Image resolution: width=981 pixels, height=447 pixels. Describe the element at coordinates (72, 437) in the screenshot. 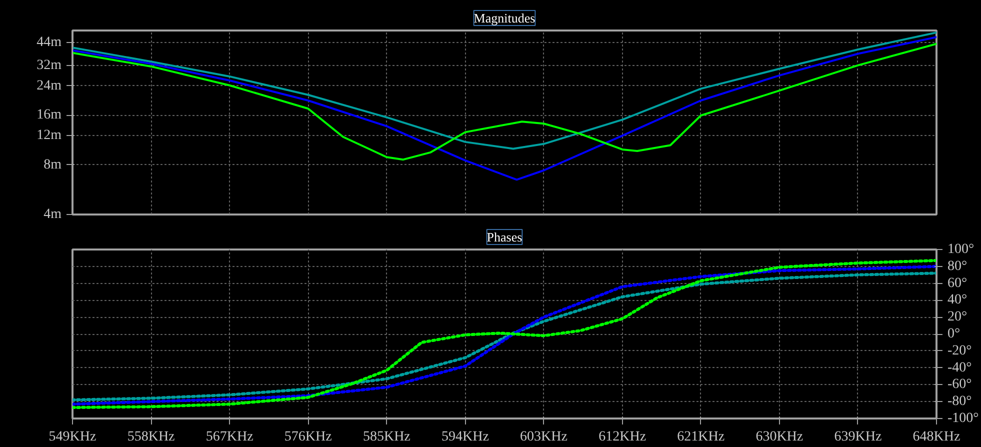

I see `x-tick-label: 549KHz` at that location.